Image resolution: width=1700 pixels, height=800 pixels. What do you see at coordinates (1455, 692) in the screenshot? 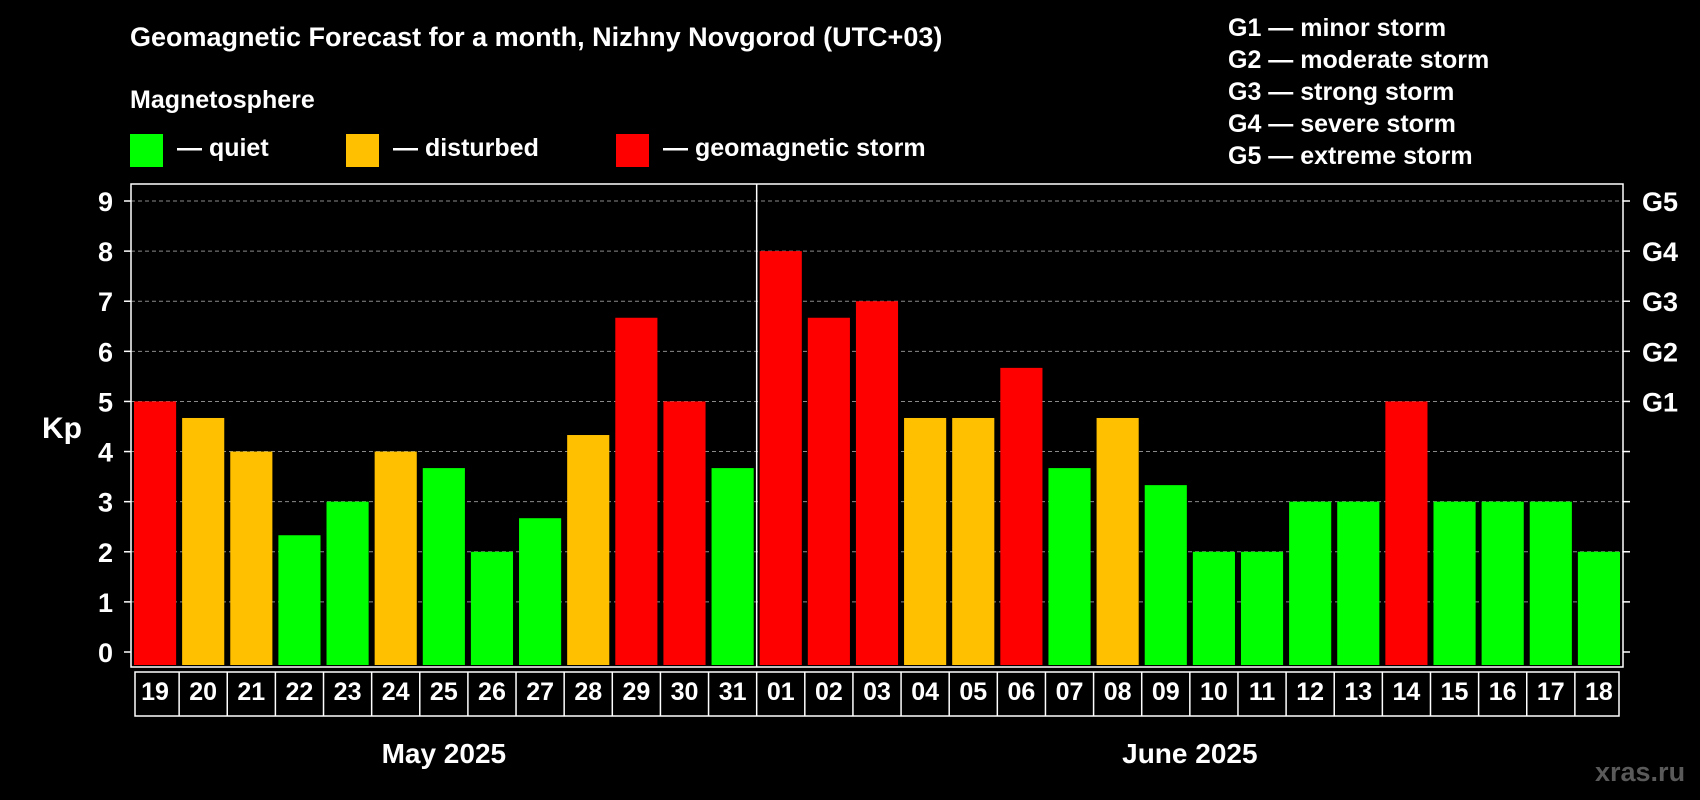
I see `x-tick-label: 15` at bounding box center [1455, 692].